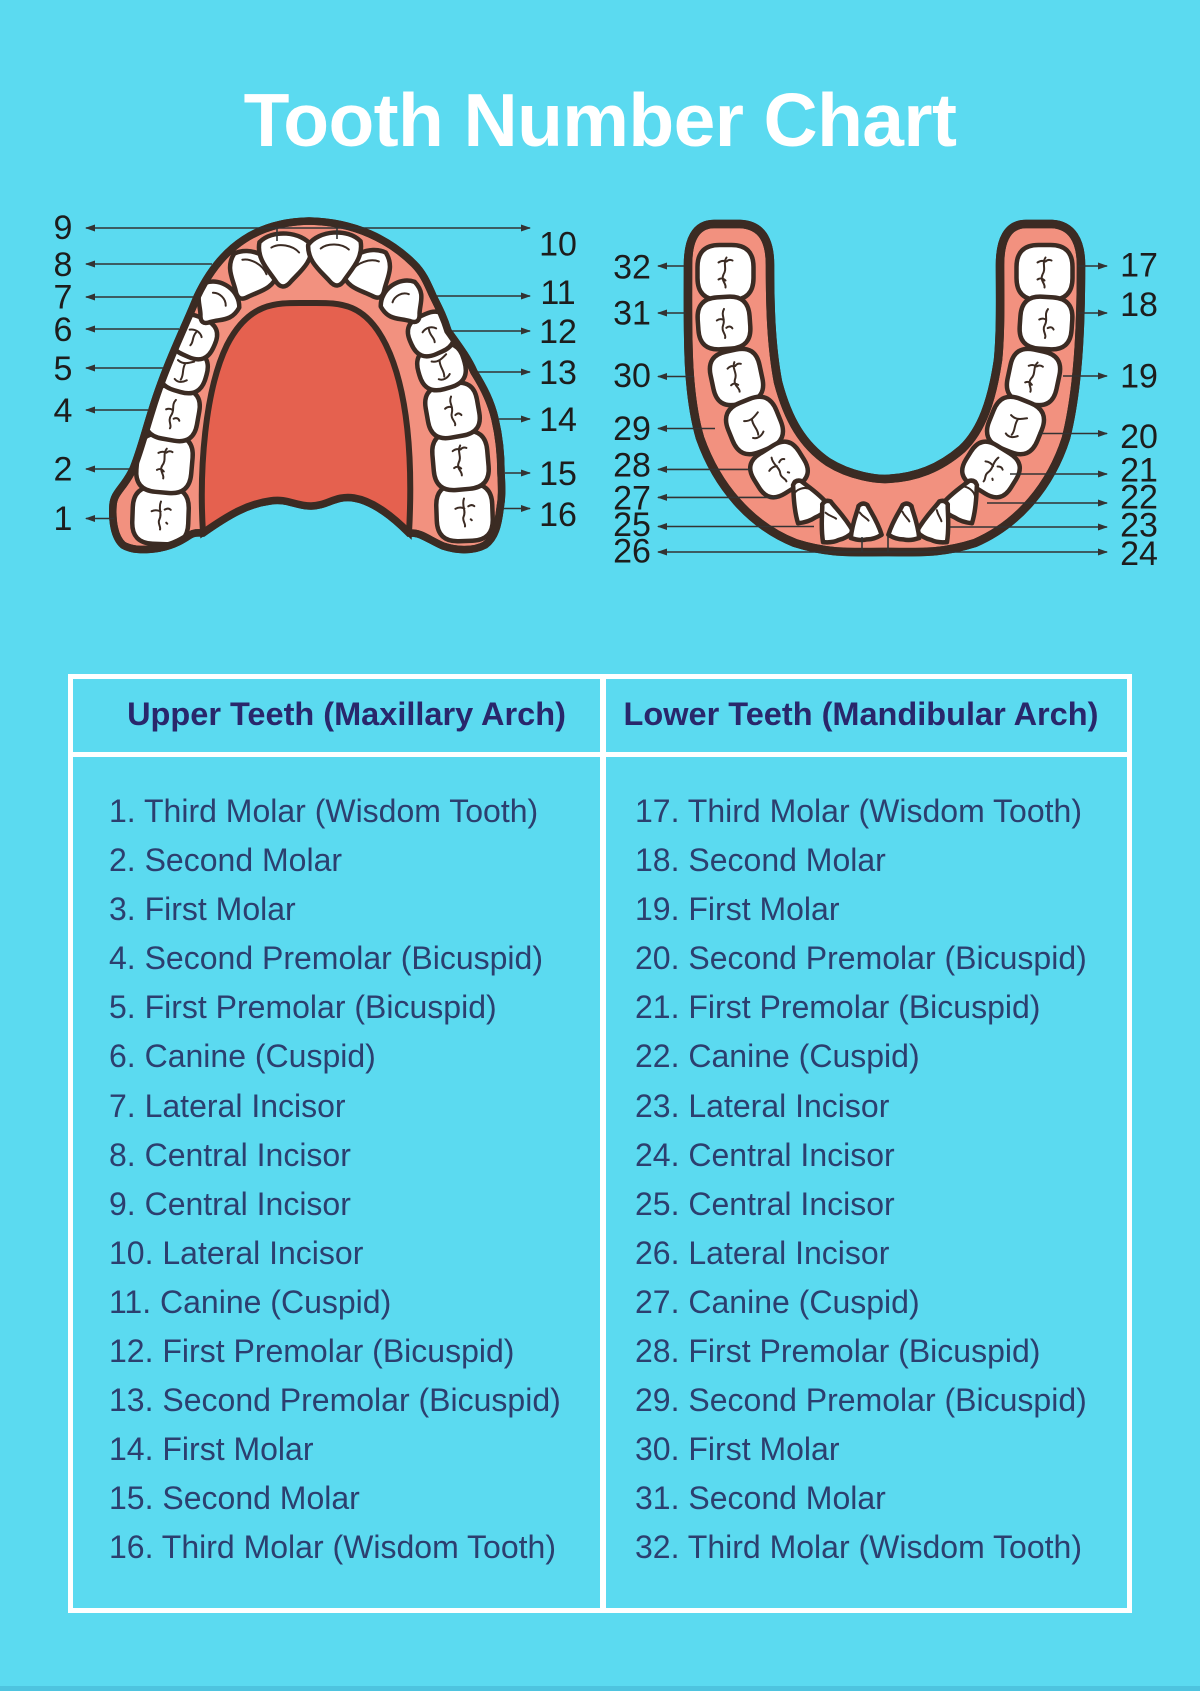 This screenshot has width=1200, height=1691. What do you see at coordinates (1139, 471) in the screenshot?
I see `svg-text: 21` at bounding box center [1139, 471].